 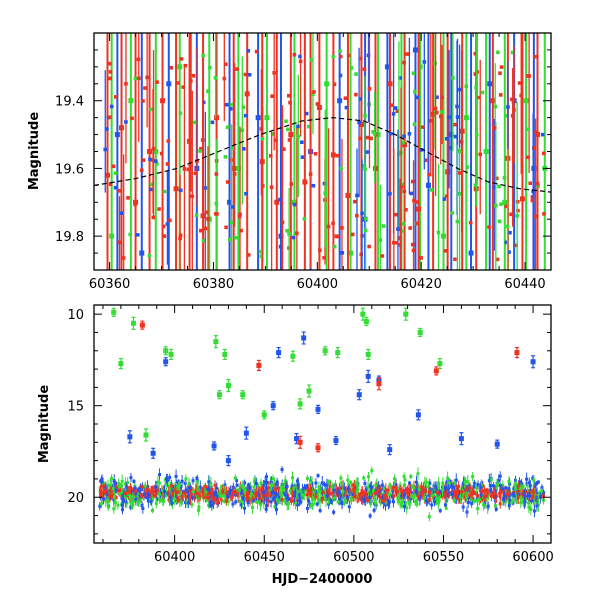 What do you see at coordinates (69, 169) in the screenshot?
I see `top-ytick-label-1: 19.6` at bounding box center [69, 169].